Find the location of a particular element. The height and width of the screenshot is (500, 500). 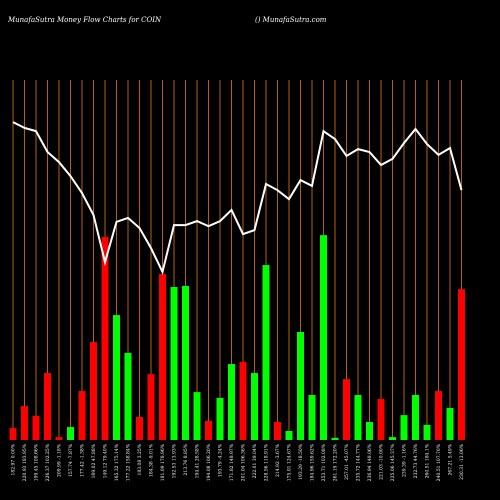

x-tick-label: 175.01 124.67% is located at coordinates (290, 462).